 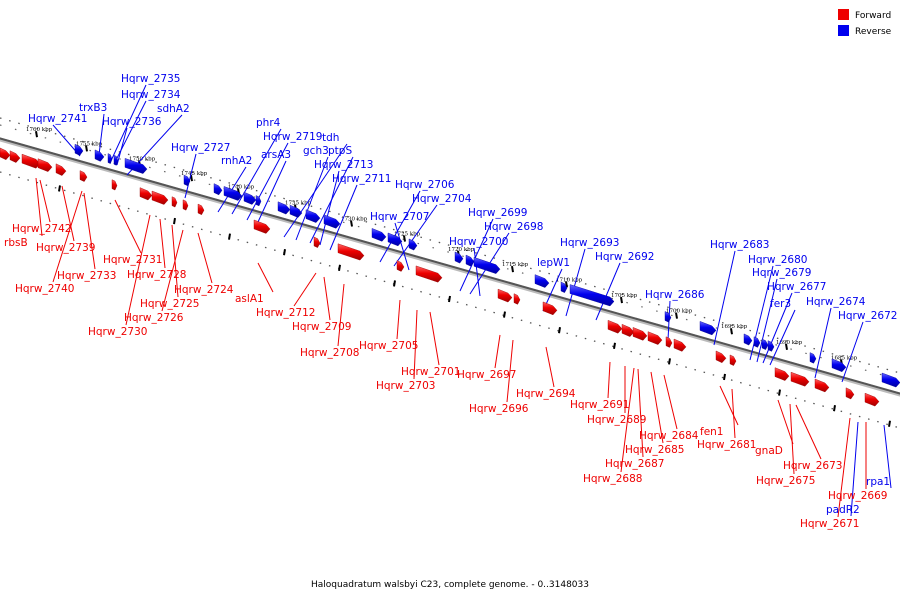 I want to click on gene-label: Hqrw_2727, so click(x=200, y=148).